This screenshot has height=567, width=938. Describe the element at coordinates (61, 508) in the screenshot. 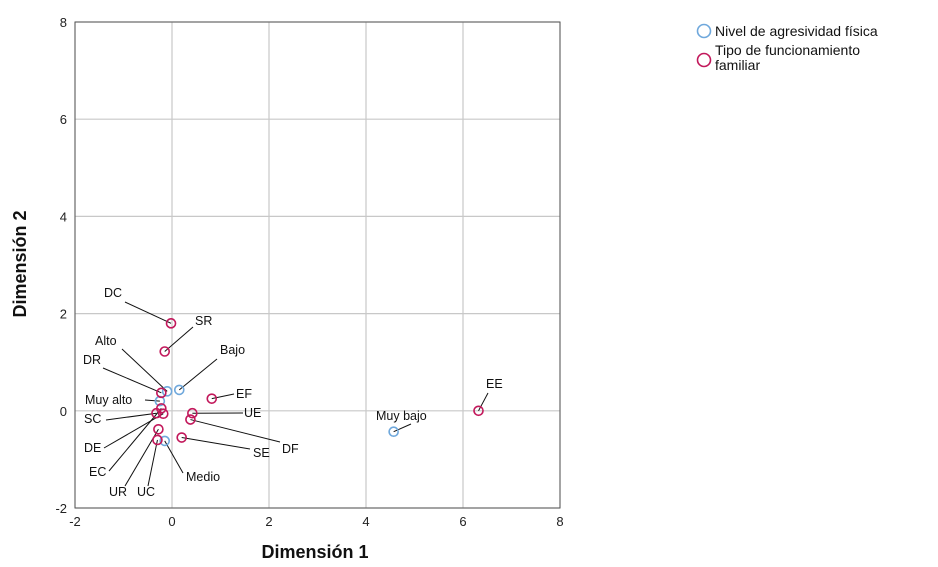

I see `y-tick-label: -2` at that location.